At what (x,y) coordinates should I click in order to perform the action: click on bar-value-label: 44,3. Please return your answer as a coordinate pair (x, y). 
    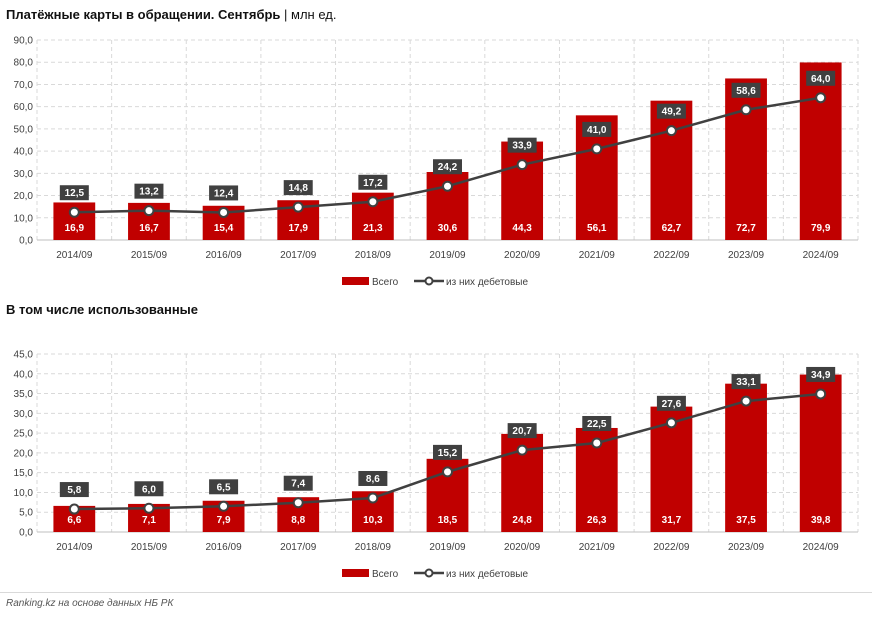
    Looking at the image, I should click on (522, 228).